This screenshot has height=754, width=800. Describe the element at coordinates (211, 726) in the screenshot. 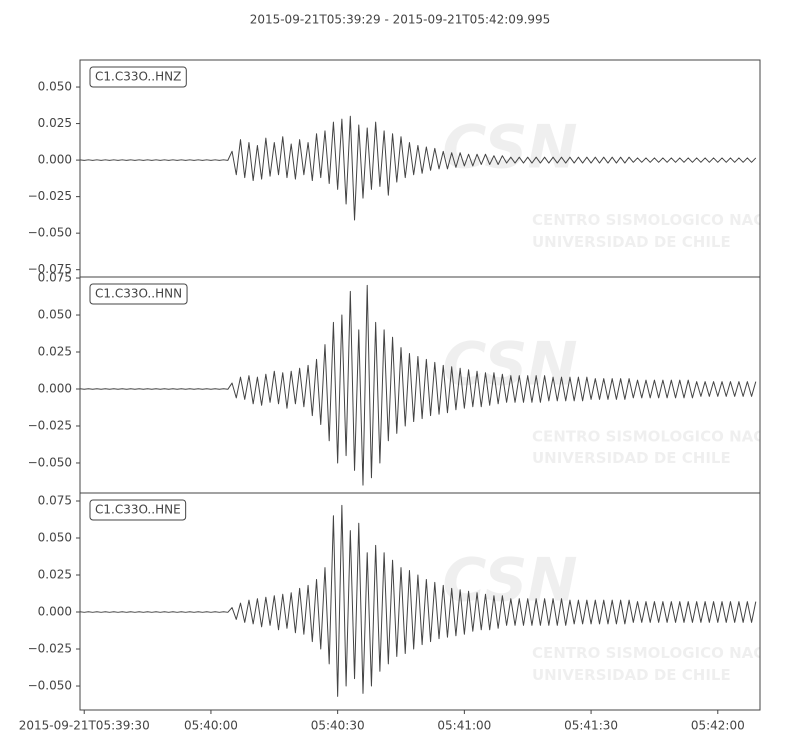

I see `x-tick-label: 05:40:00` at that location.